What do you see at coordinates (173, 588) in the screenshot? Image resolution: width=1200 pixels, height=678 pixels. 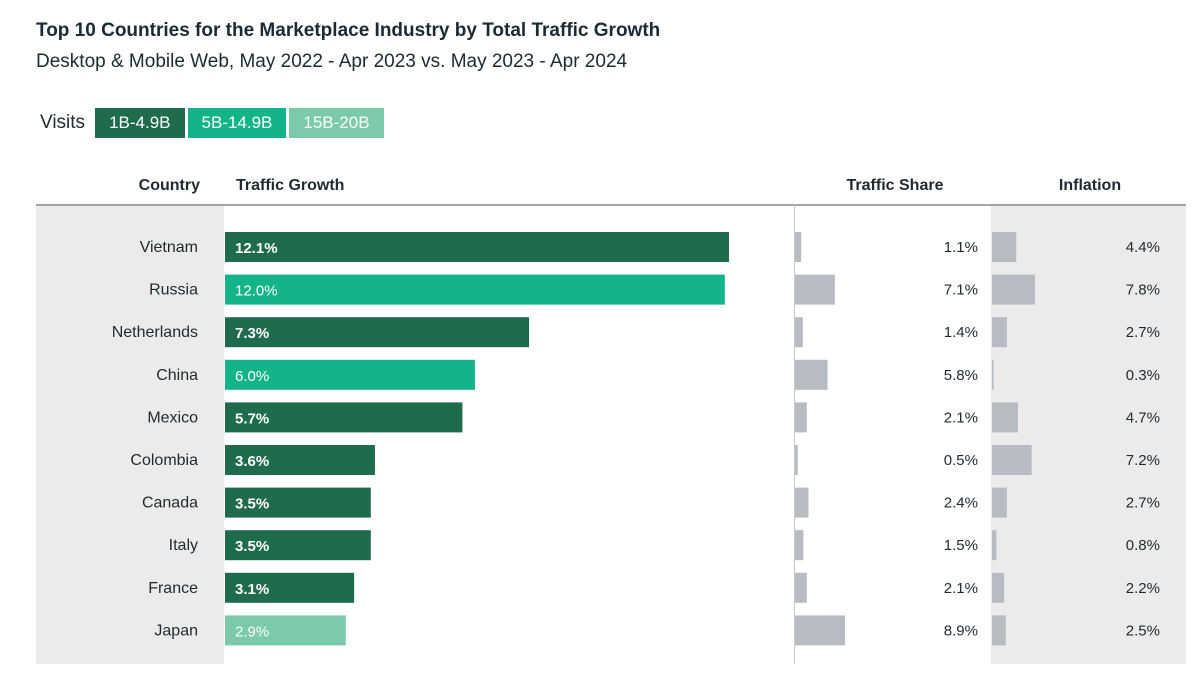 I see `country-label-france: France` at bounding box center [173, 588].